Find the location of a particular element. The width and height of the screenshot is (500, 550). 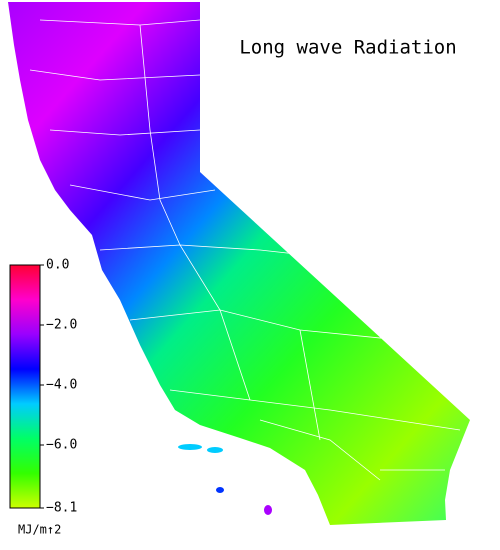

title: Long wave Radiation is located at coordinates (347, 48).